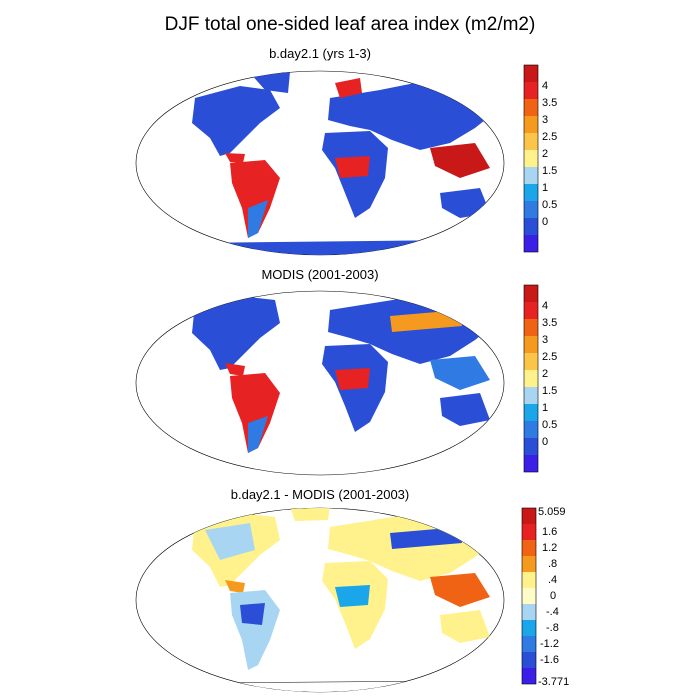 This screenshot has height=700, width=700. Describe the element at coordinates (320, 274) in the screenshot. I see `panel-2-title: MODIS (2001-2003)` at that location.